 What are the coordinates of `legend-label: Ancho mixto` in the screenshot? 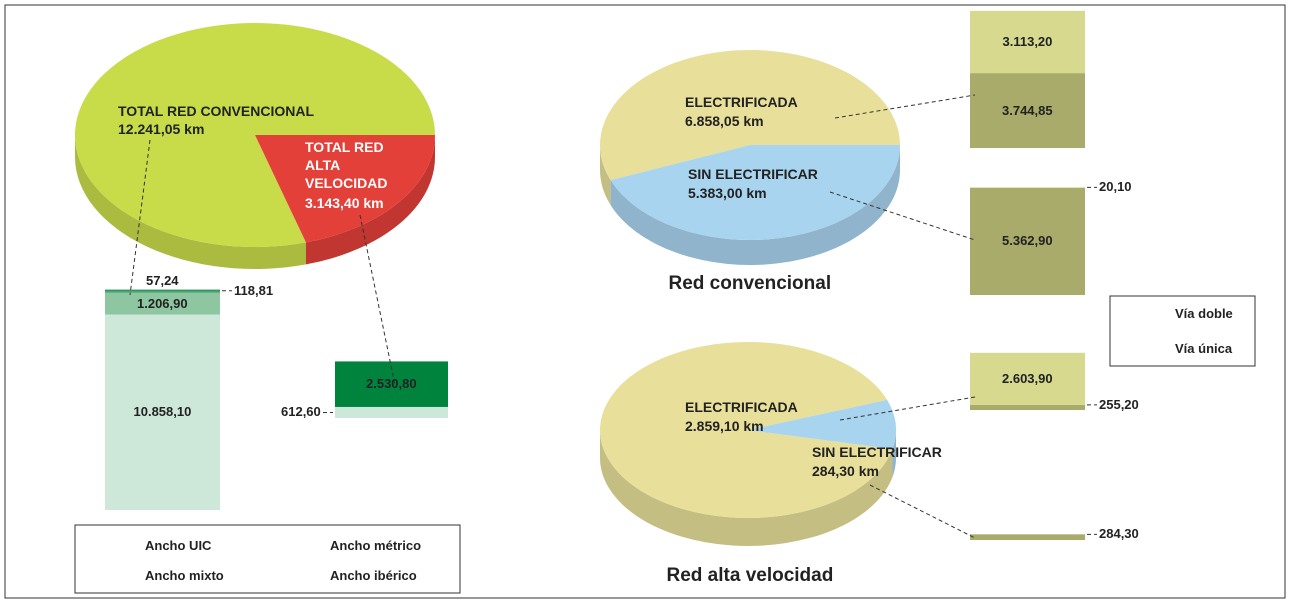 It's located at (184, 575).